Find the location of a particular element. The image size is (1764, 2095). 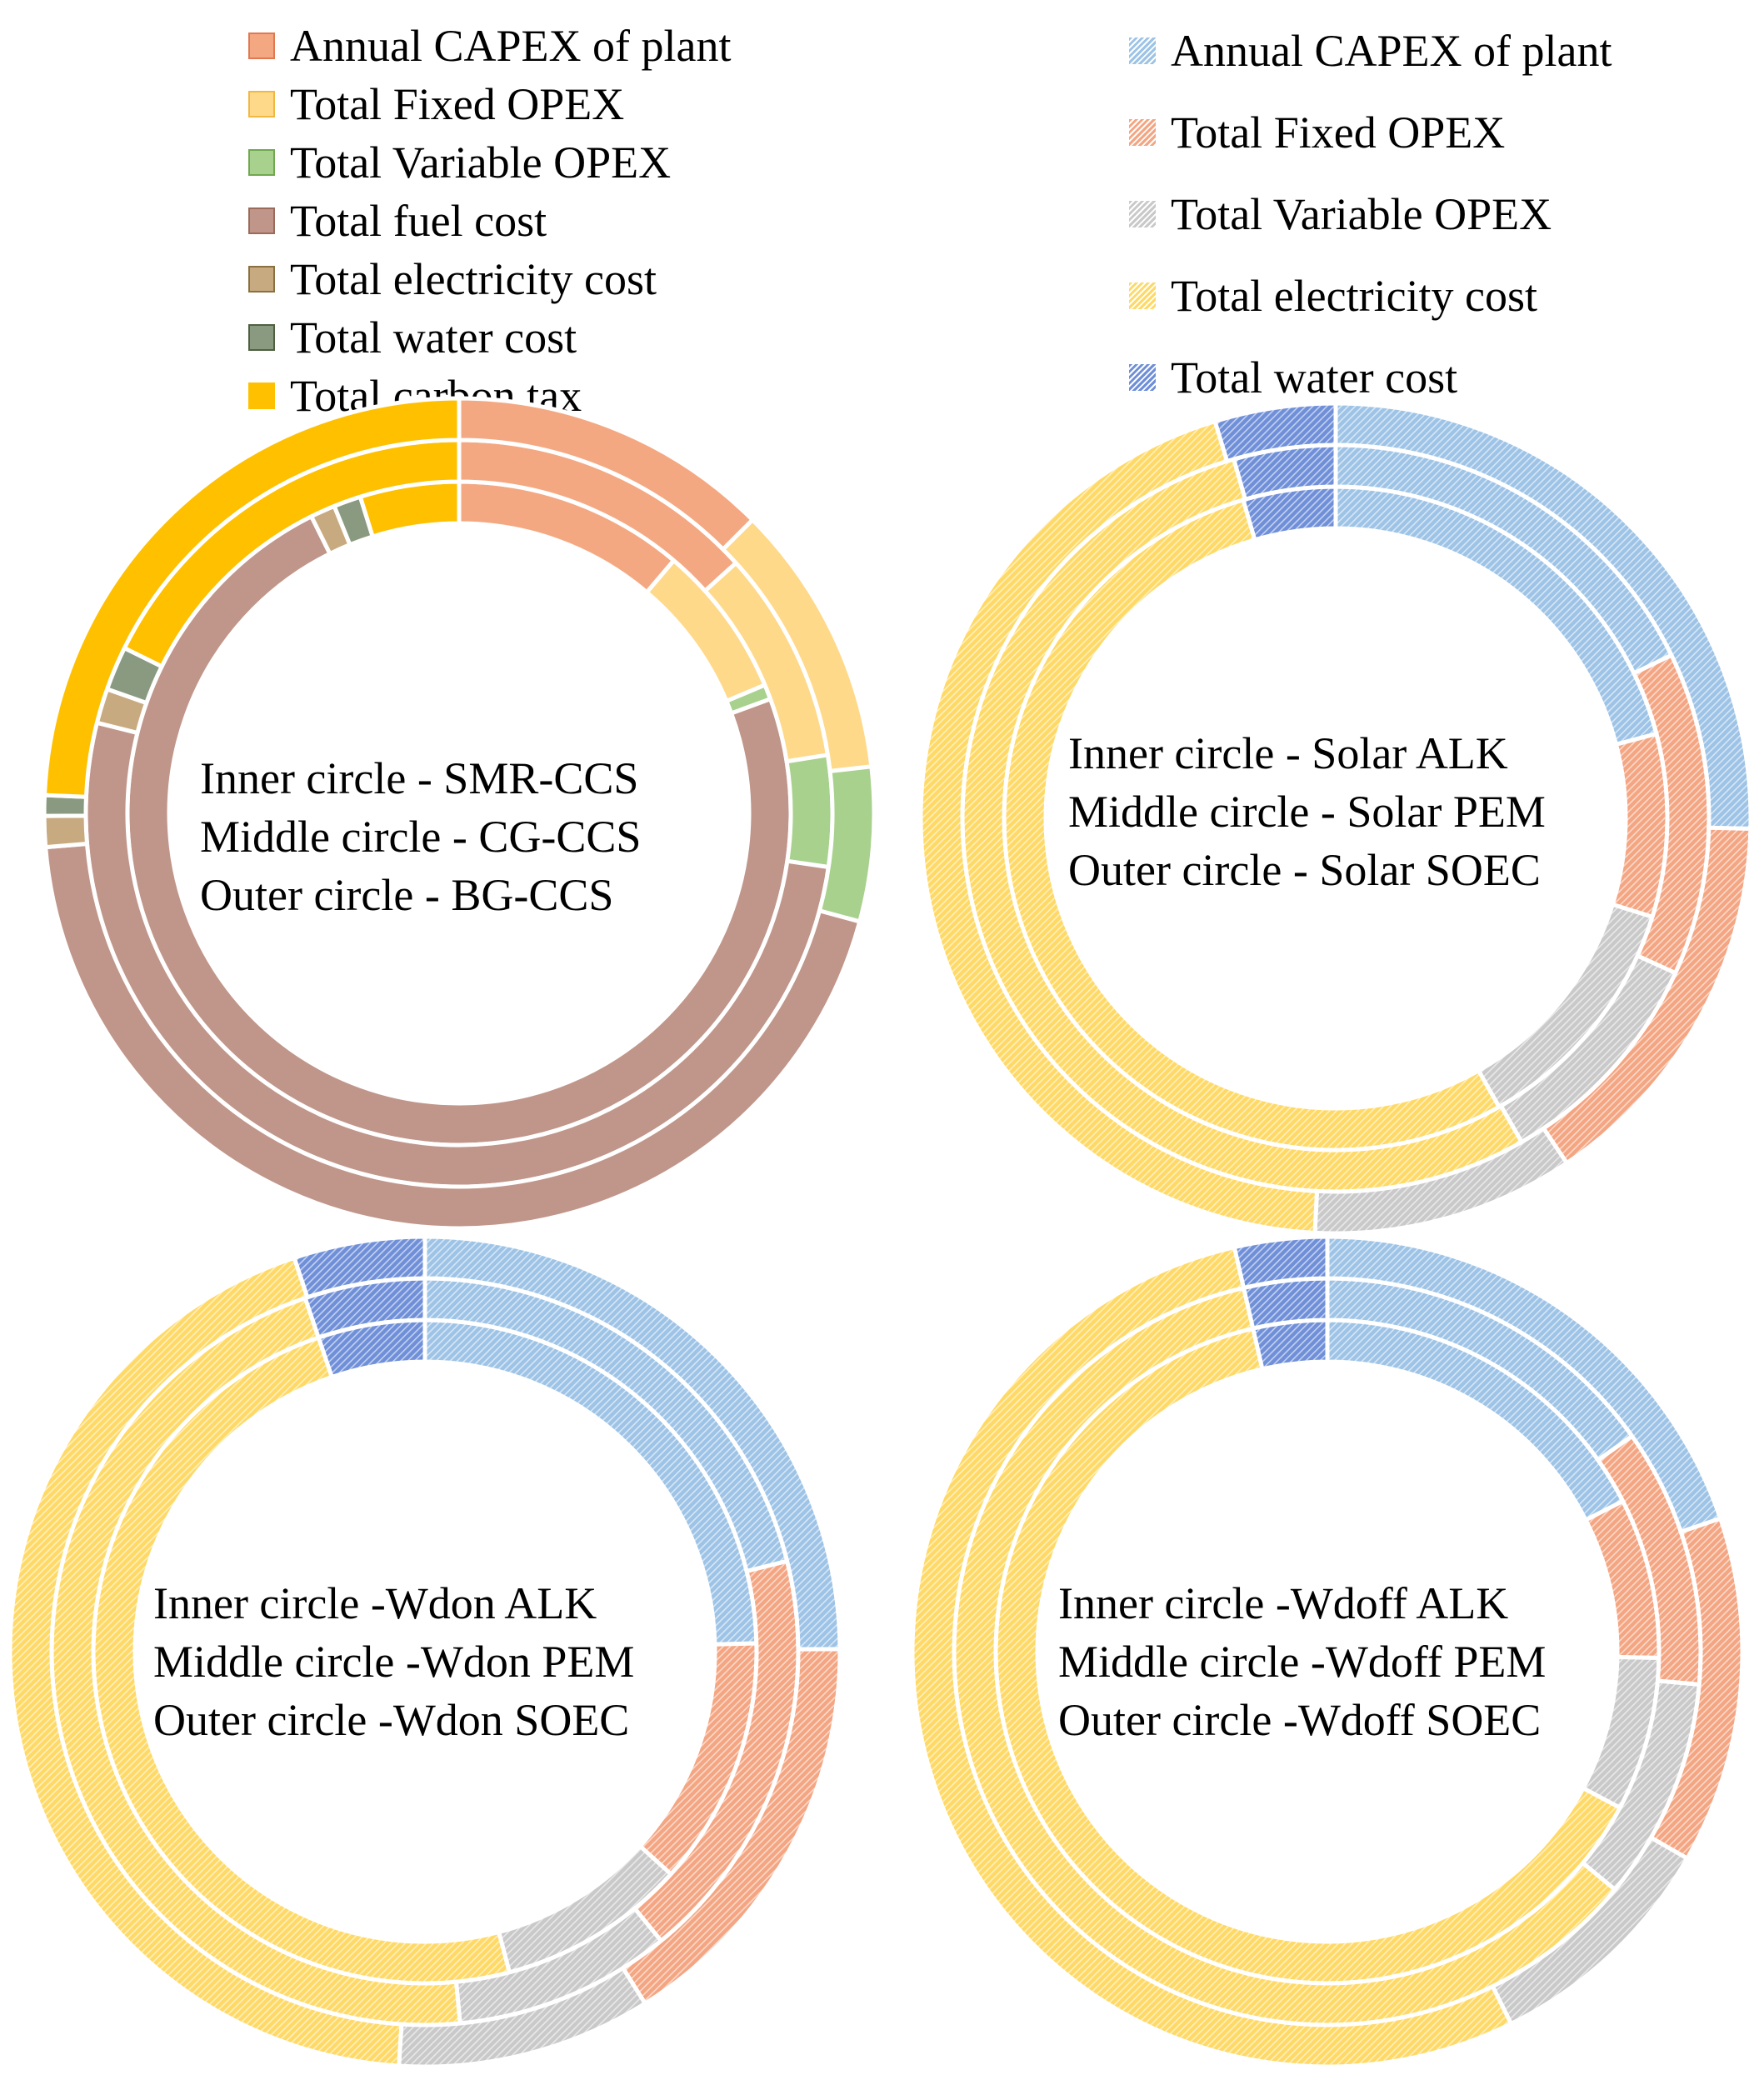

legend-right-label: Total electricity cost is located at coordinates (1355, 296).